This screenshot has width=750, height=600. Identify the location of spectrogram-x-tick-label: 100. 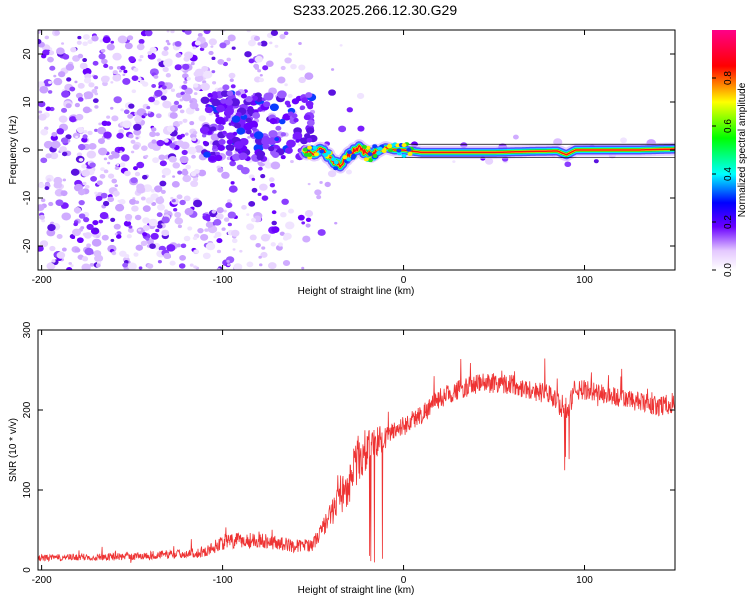
(584, 280).